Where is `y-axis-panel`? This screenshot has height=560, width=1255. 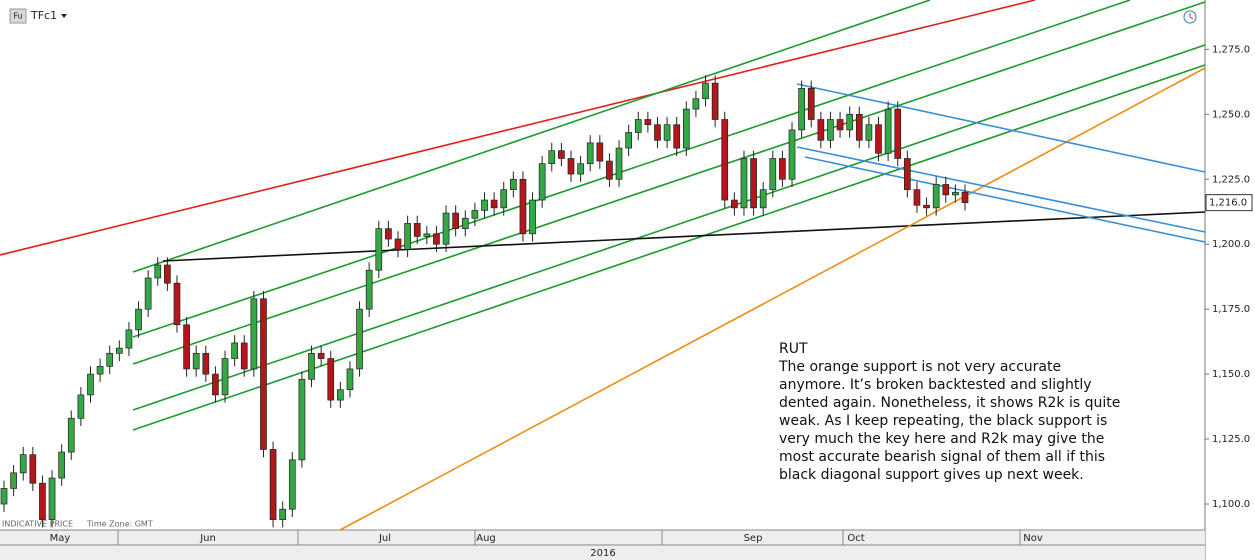
y-axis-panel is located at coordinates (1230, 272).